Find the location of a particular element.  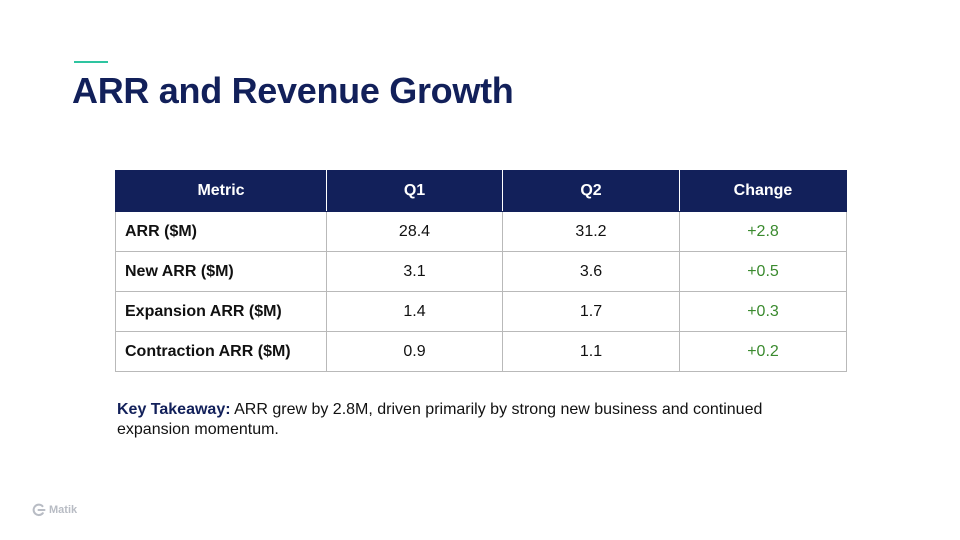

q2-value-cell: 1.1 is located at coordinates (591, 351).